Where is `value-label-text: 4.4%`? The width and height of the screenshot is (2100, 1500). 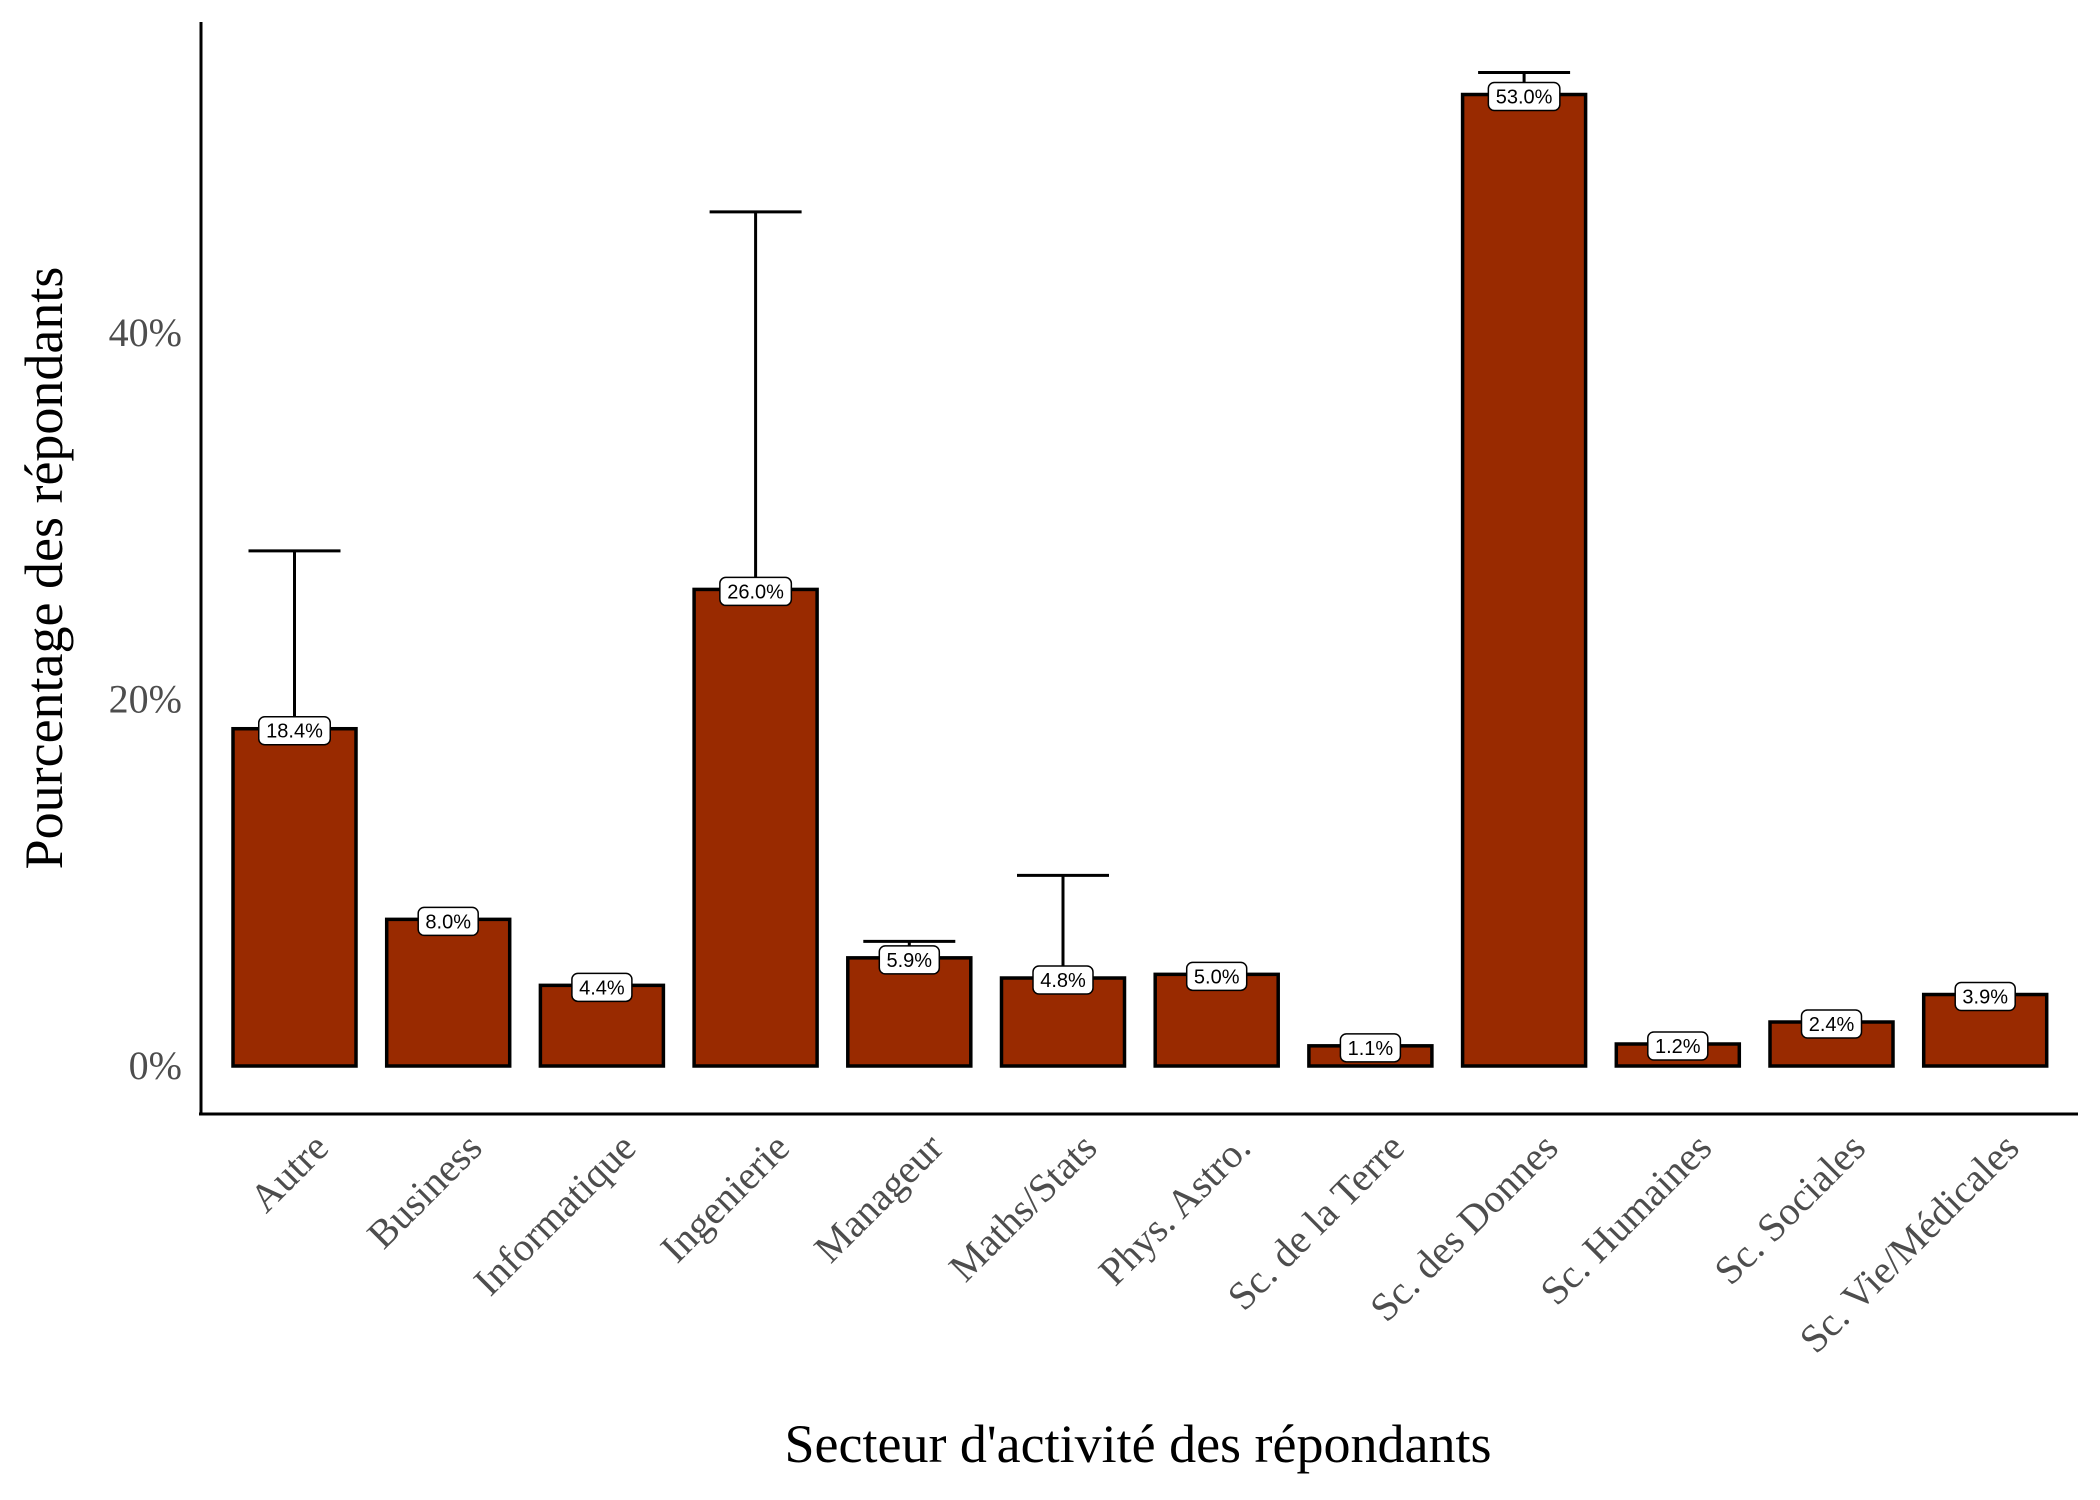 value-label-text: 4.4% is located at coordinates (602, 988).